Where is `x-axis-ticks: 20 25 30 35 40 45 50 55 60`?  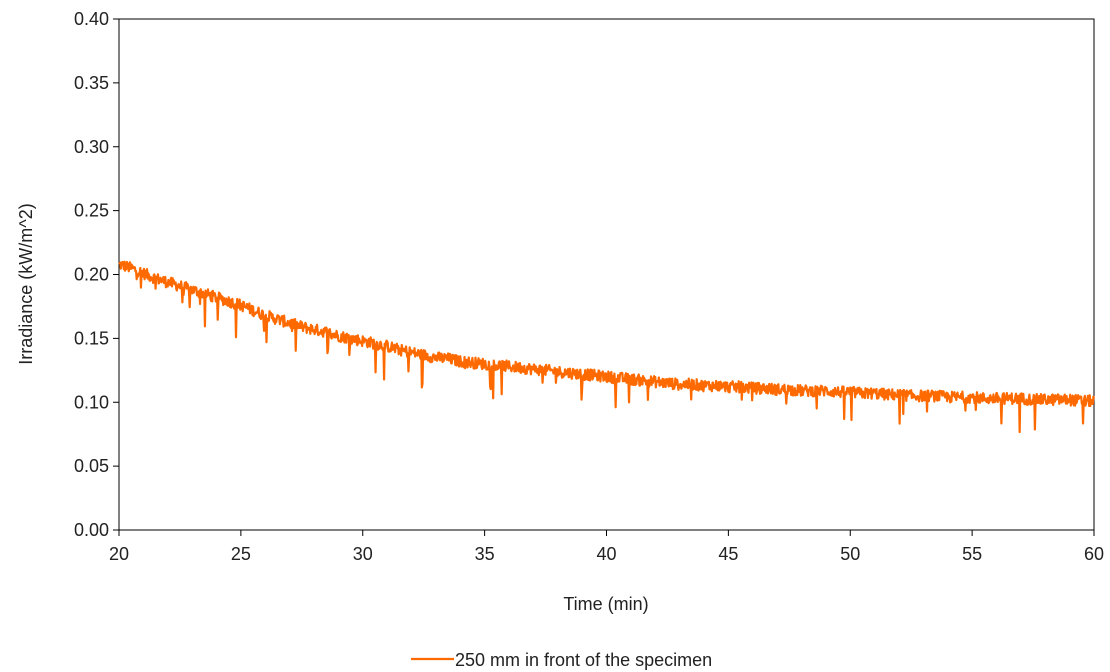 x-axis-ticks: 20 25 30 35 40 45 50 55 60 is located at coordinates (606, 547).